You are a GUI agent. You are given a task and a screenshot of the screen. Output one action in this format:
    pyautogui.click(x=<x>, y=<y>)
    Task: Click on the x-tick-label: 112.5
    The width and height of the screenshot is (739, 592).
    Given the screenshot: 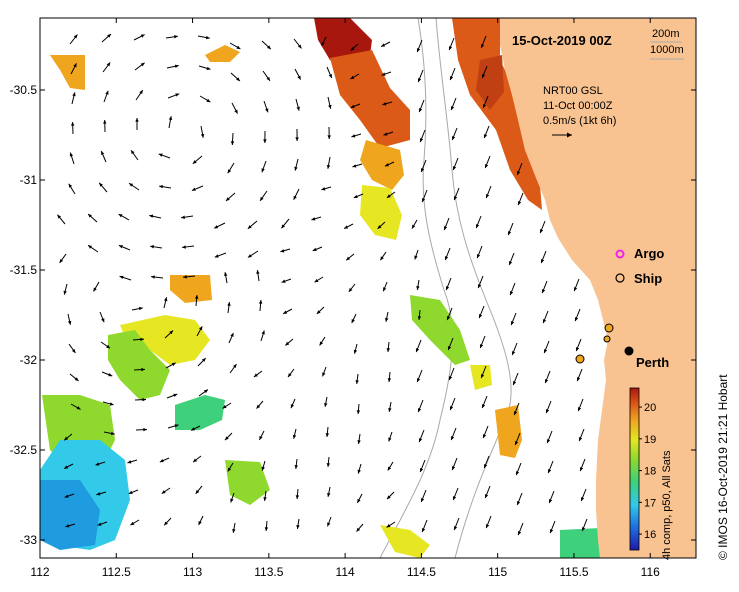 What is the action you would take?
    pyautogui.click(x=116, y=572)
    